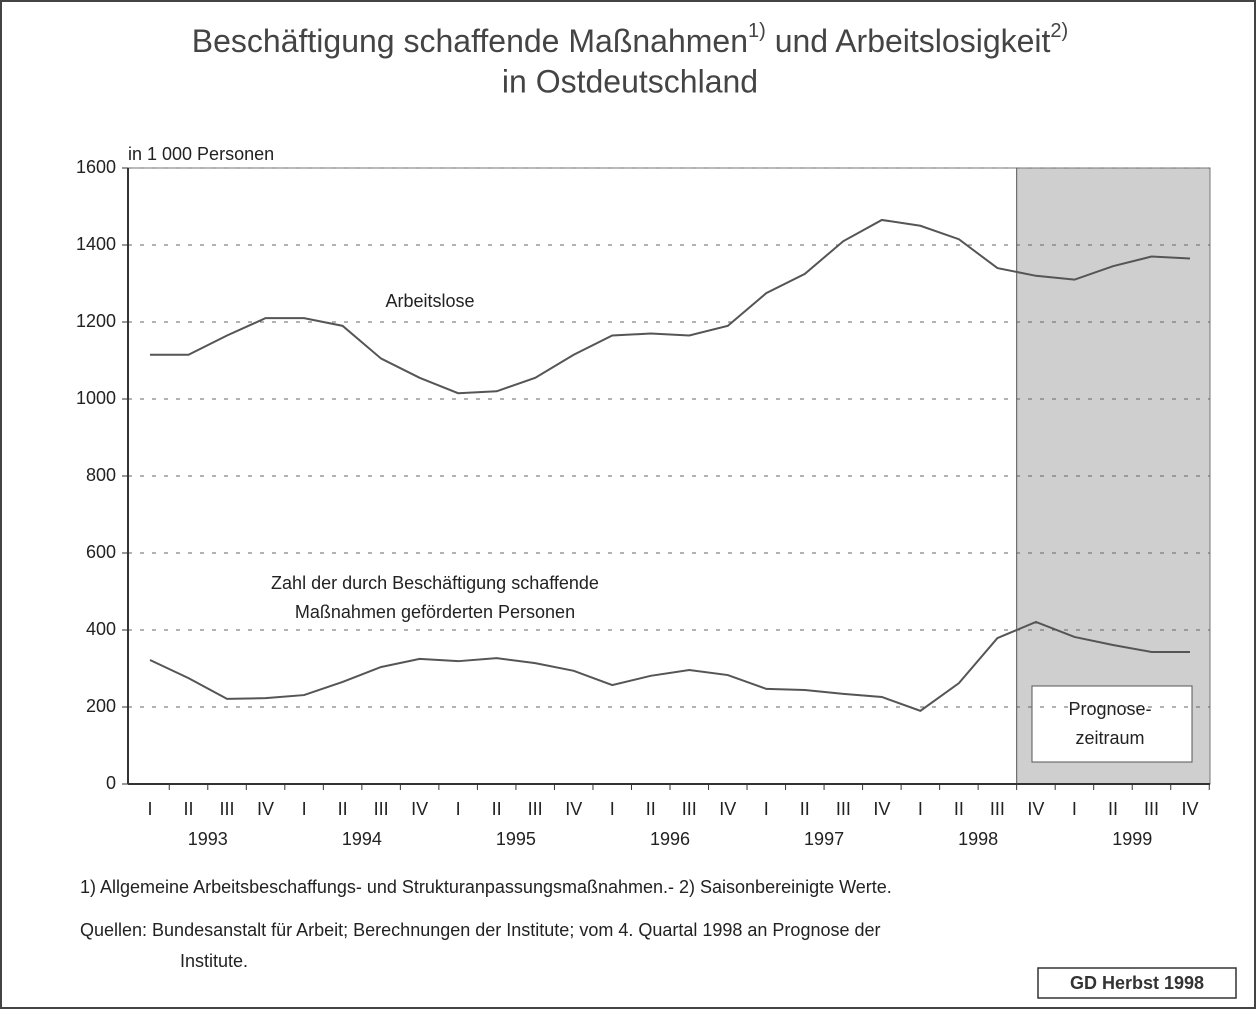 Image resolution: width=1256 pixels, height=1009 pixels. I want to click on y-axis-label: in 1 000 Personen, so click(201, 154).